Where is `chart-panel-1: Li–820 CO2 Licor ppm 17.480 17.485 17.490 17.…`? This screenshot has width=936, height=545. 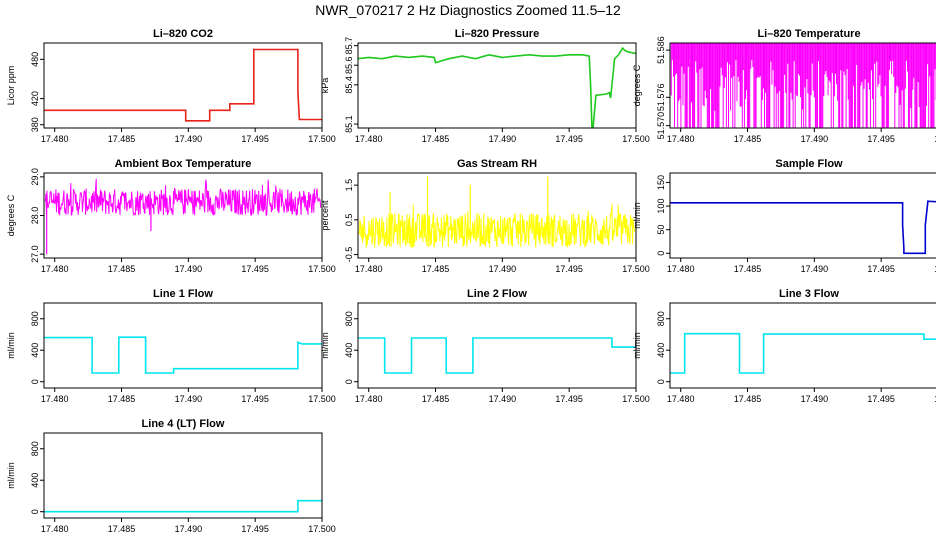
chart-panel-1: Li–820 CO2 Licor ppm 17.480 17.485 17.490 17.… is located at coordinates (171, 86).